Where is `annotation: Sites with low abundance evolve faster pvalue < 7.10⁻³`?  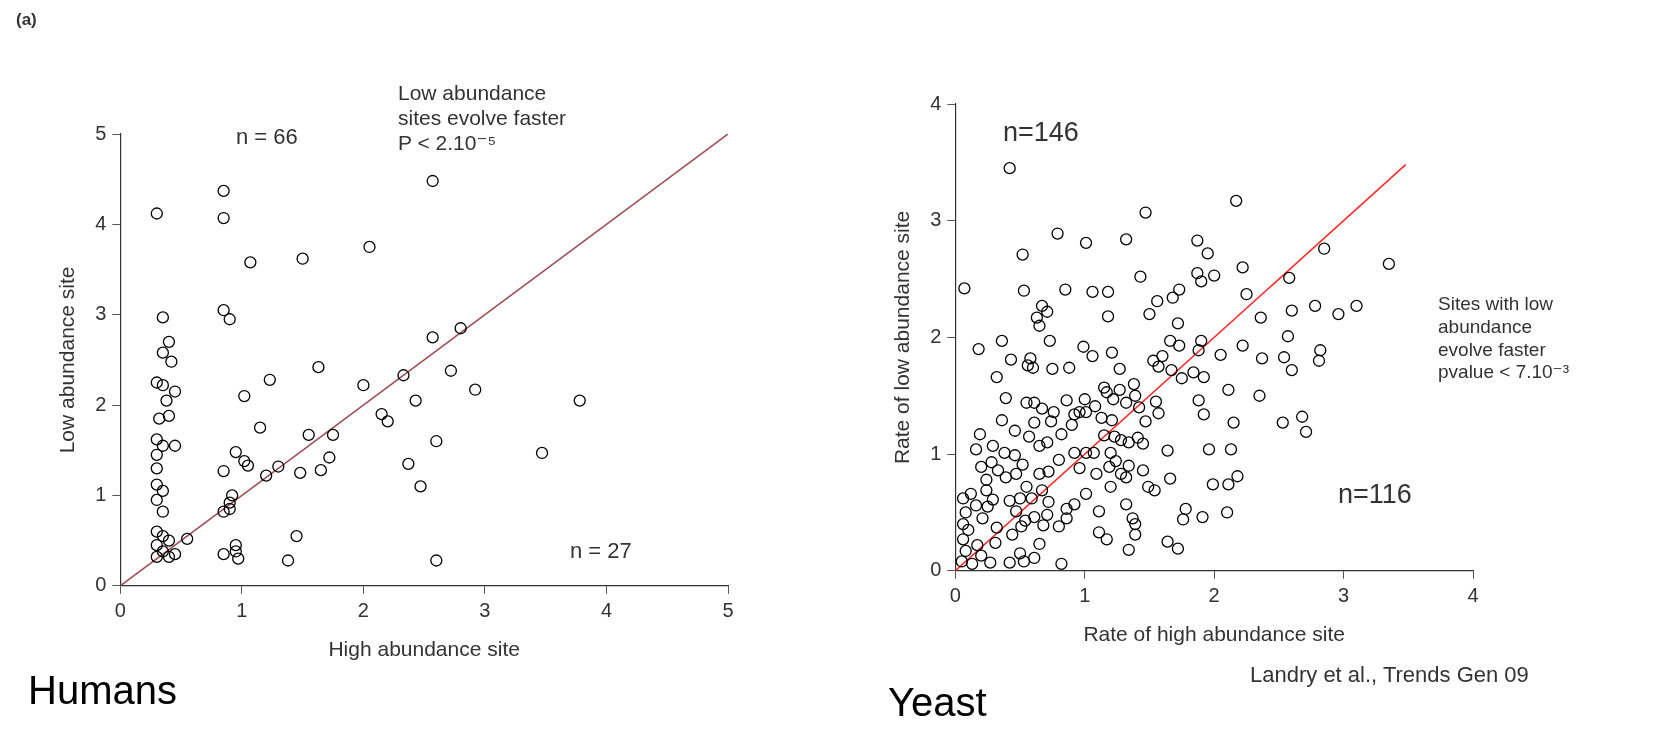 annotation: Sites with low abundance evolve faster pvalue < 7.10⁻³ is located at coordinates (1503, 339).